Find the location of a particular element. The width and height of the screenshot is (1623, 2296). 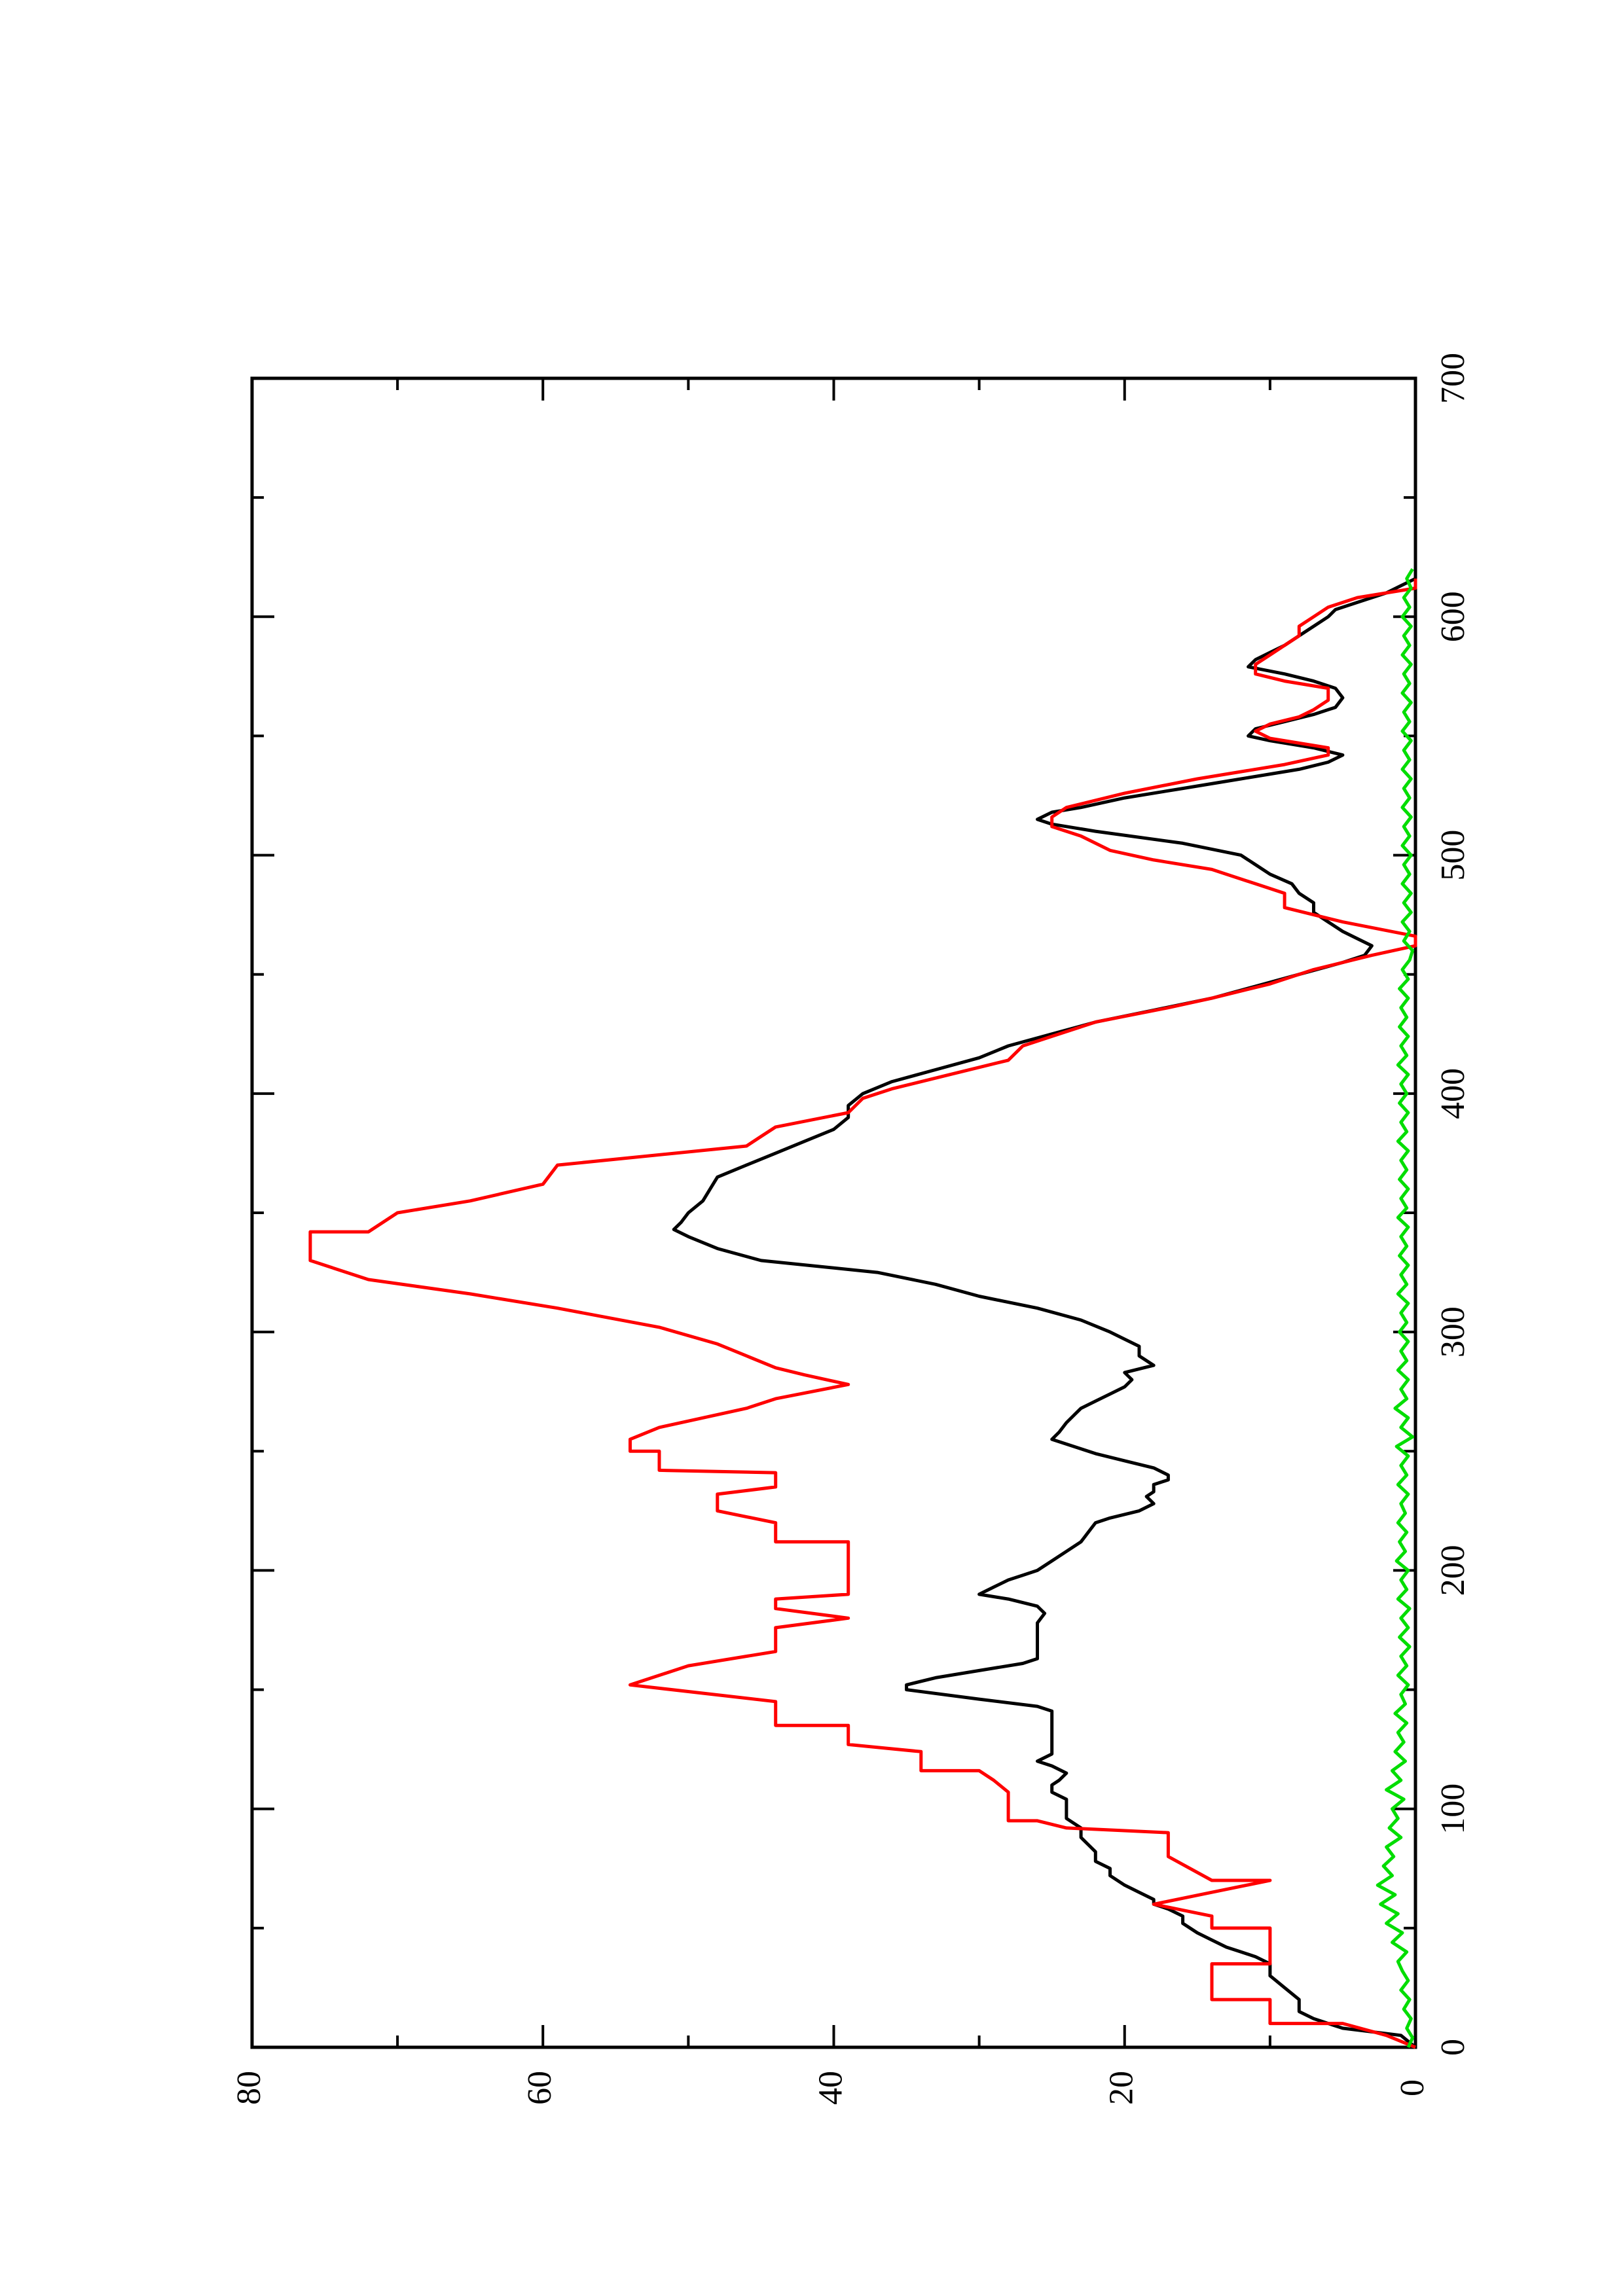

series-green-line is located at coordinates (1395, 1308).